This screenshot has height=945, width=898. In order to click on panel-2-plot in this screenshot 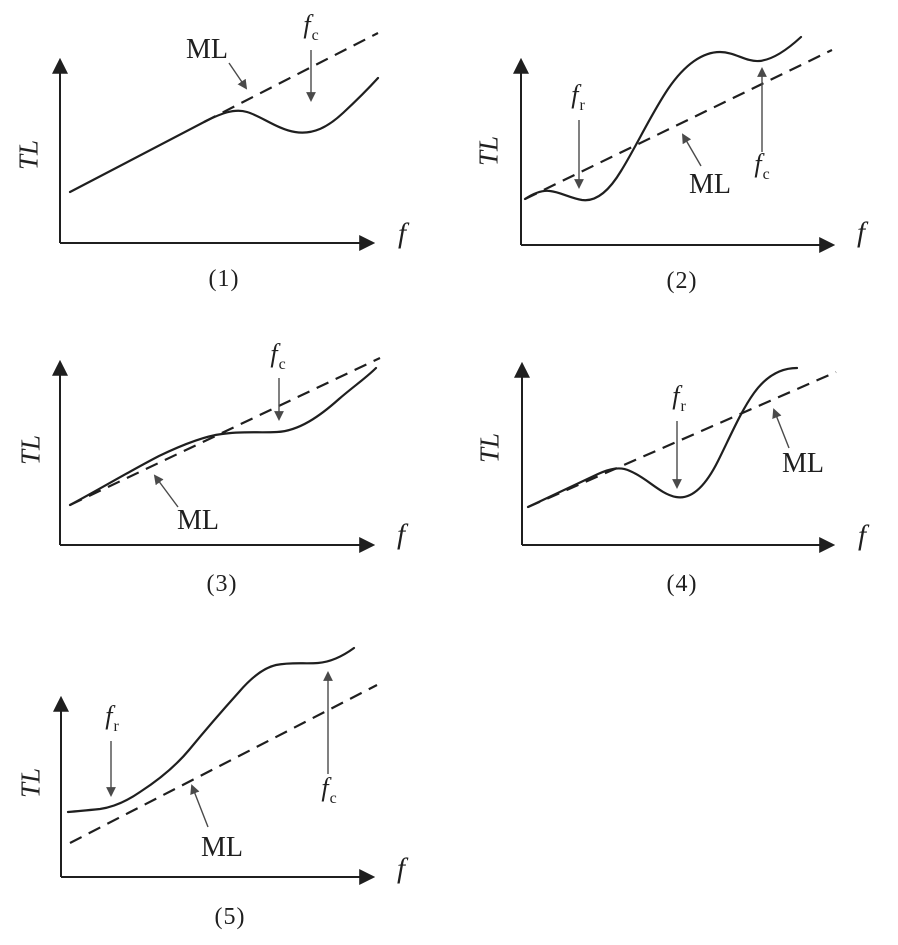, I will do `click(674, 144)`.